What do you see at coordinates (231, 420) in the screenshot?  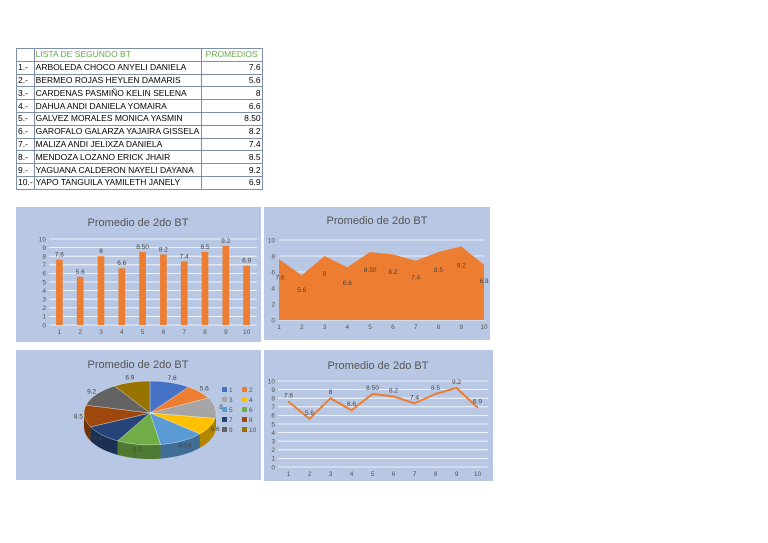 I see `legend-label: 7` at bounding box center [231, 420].